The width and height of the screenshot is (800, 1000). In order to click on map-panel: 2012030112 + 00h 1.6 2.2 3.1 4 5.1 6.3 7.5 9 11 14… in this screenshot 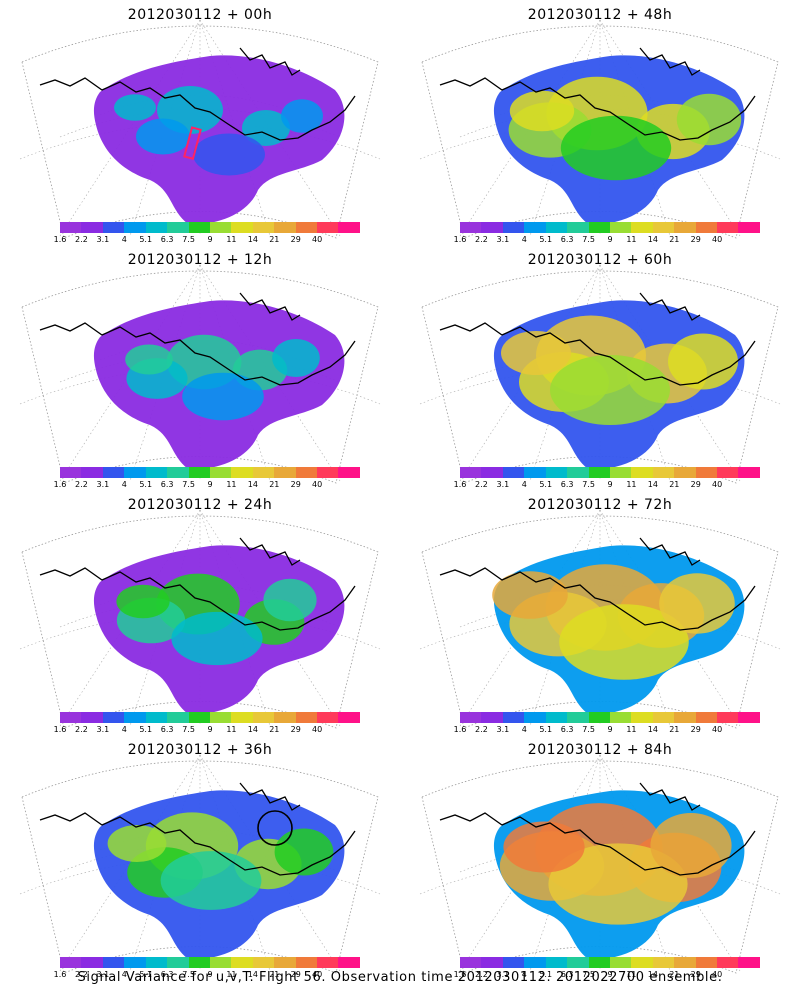, I will do `click(200, 122)`.